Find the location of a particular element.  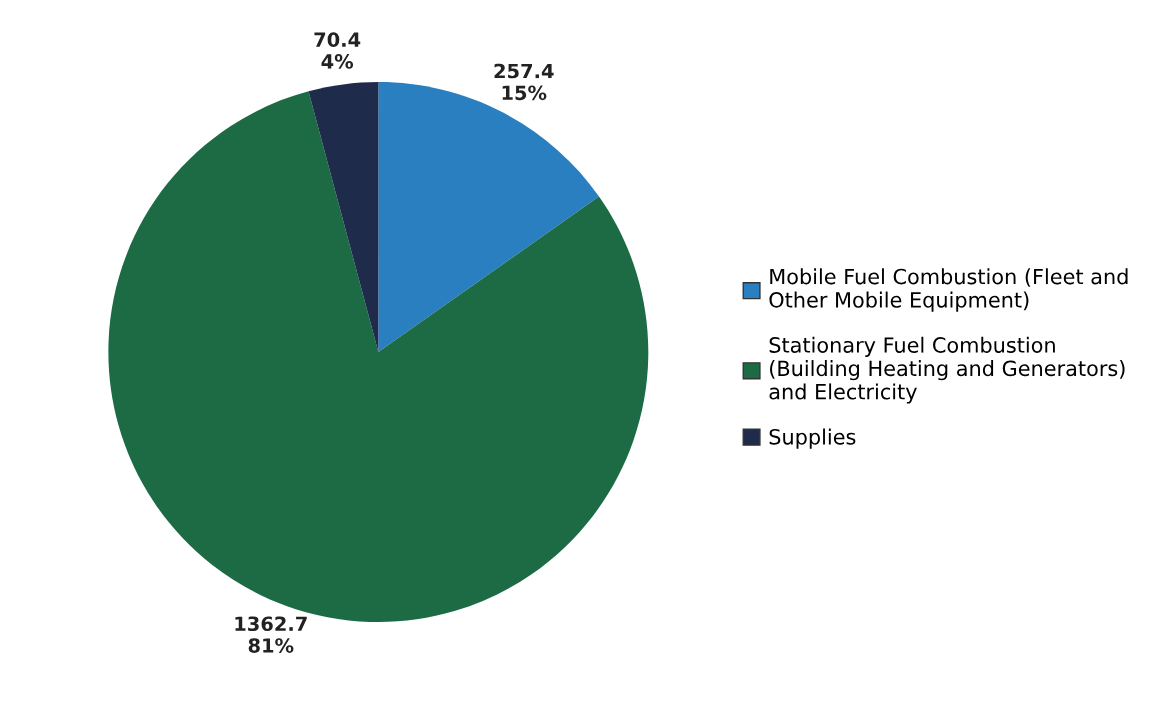

legend-label: Stationary Fuel Combustion (Building Heating and Generators) and Electricity is located at coordinates (947, 370).